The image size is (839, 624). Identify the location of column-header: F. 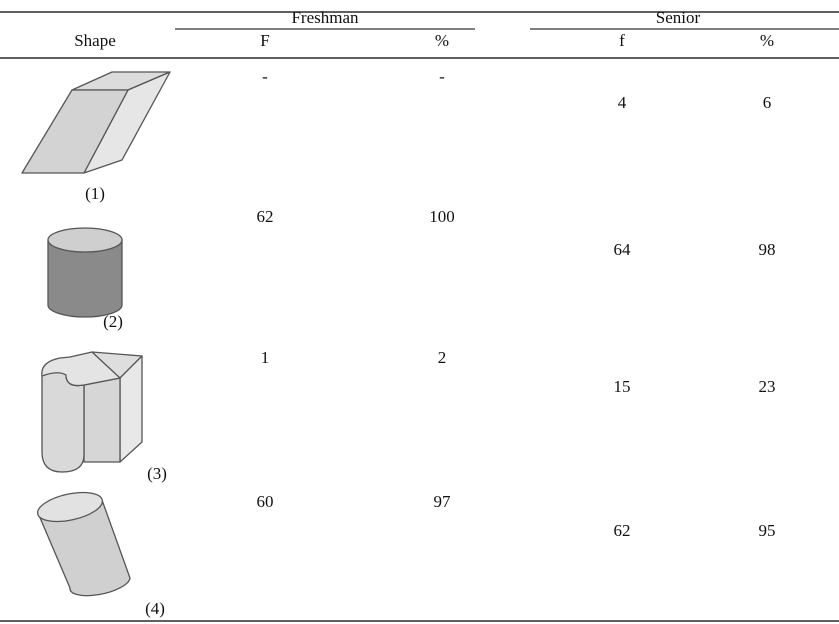
(264, 40).